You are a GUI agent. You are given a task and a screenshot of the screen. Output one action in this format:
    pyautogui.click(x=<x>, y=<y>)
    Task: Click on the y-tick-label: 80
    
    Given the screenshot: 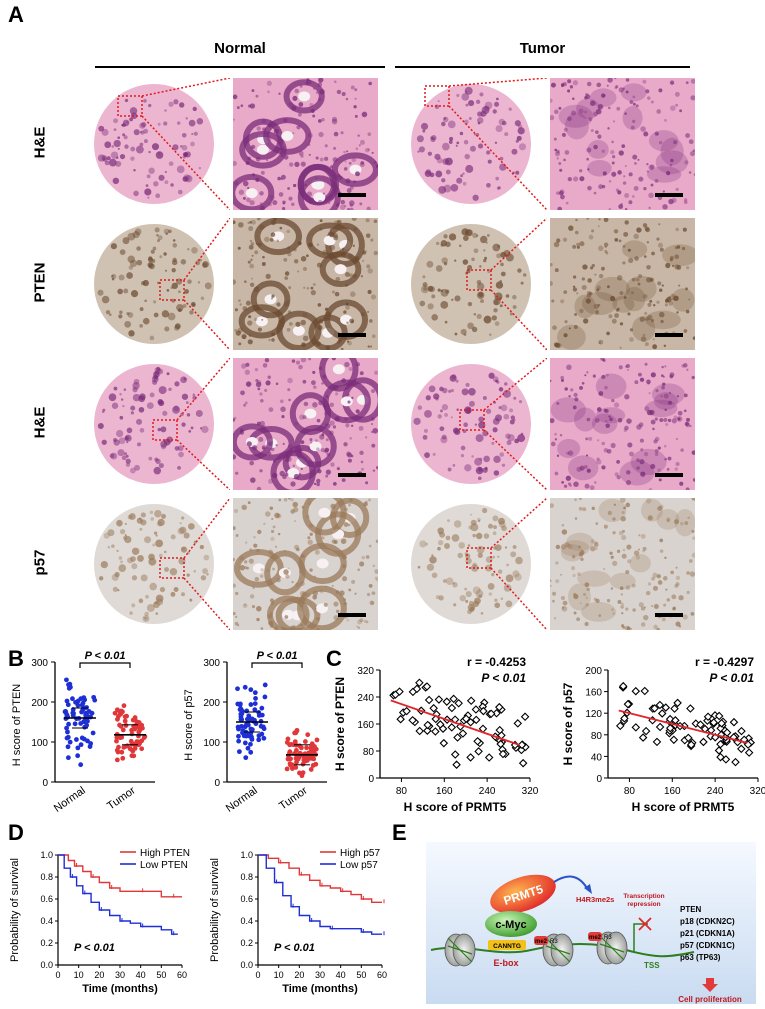 What is the action you would take?
    pyautogui.click(x=369, y=752)
    